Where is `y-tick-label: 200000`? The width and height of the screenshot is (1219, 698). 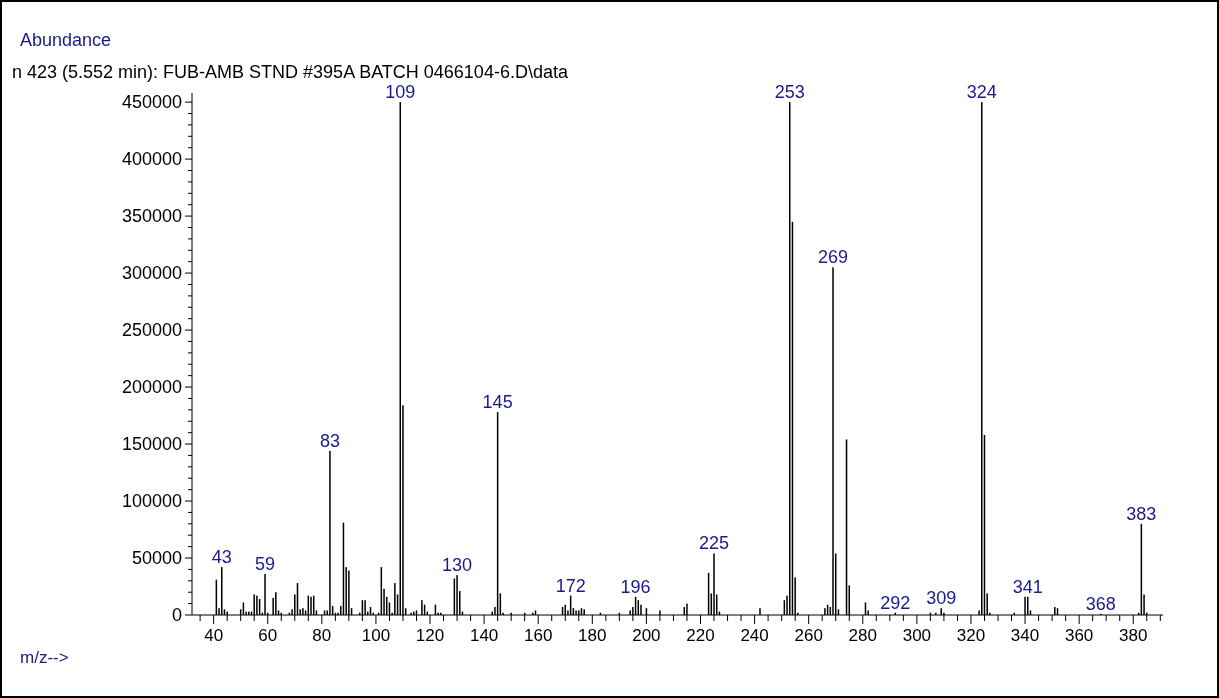
y-tick-label: 200000 is located at coordinates (151, 387).